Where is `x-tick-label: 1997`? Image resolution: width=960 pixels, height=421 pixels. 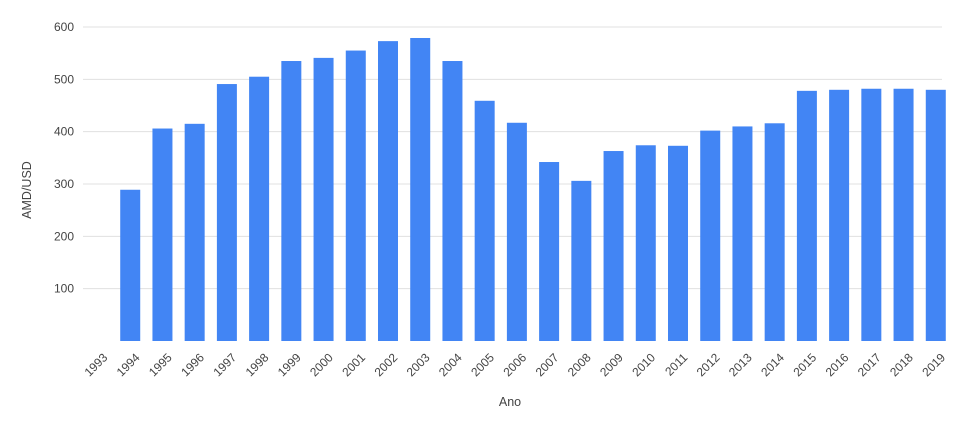
x-tick-label: 1997 is located at coordinates (224, 364).